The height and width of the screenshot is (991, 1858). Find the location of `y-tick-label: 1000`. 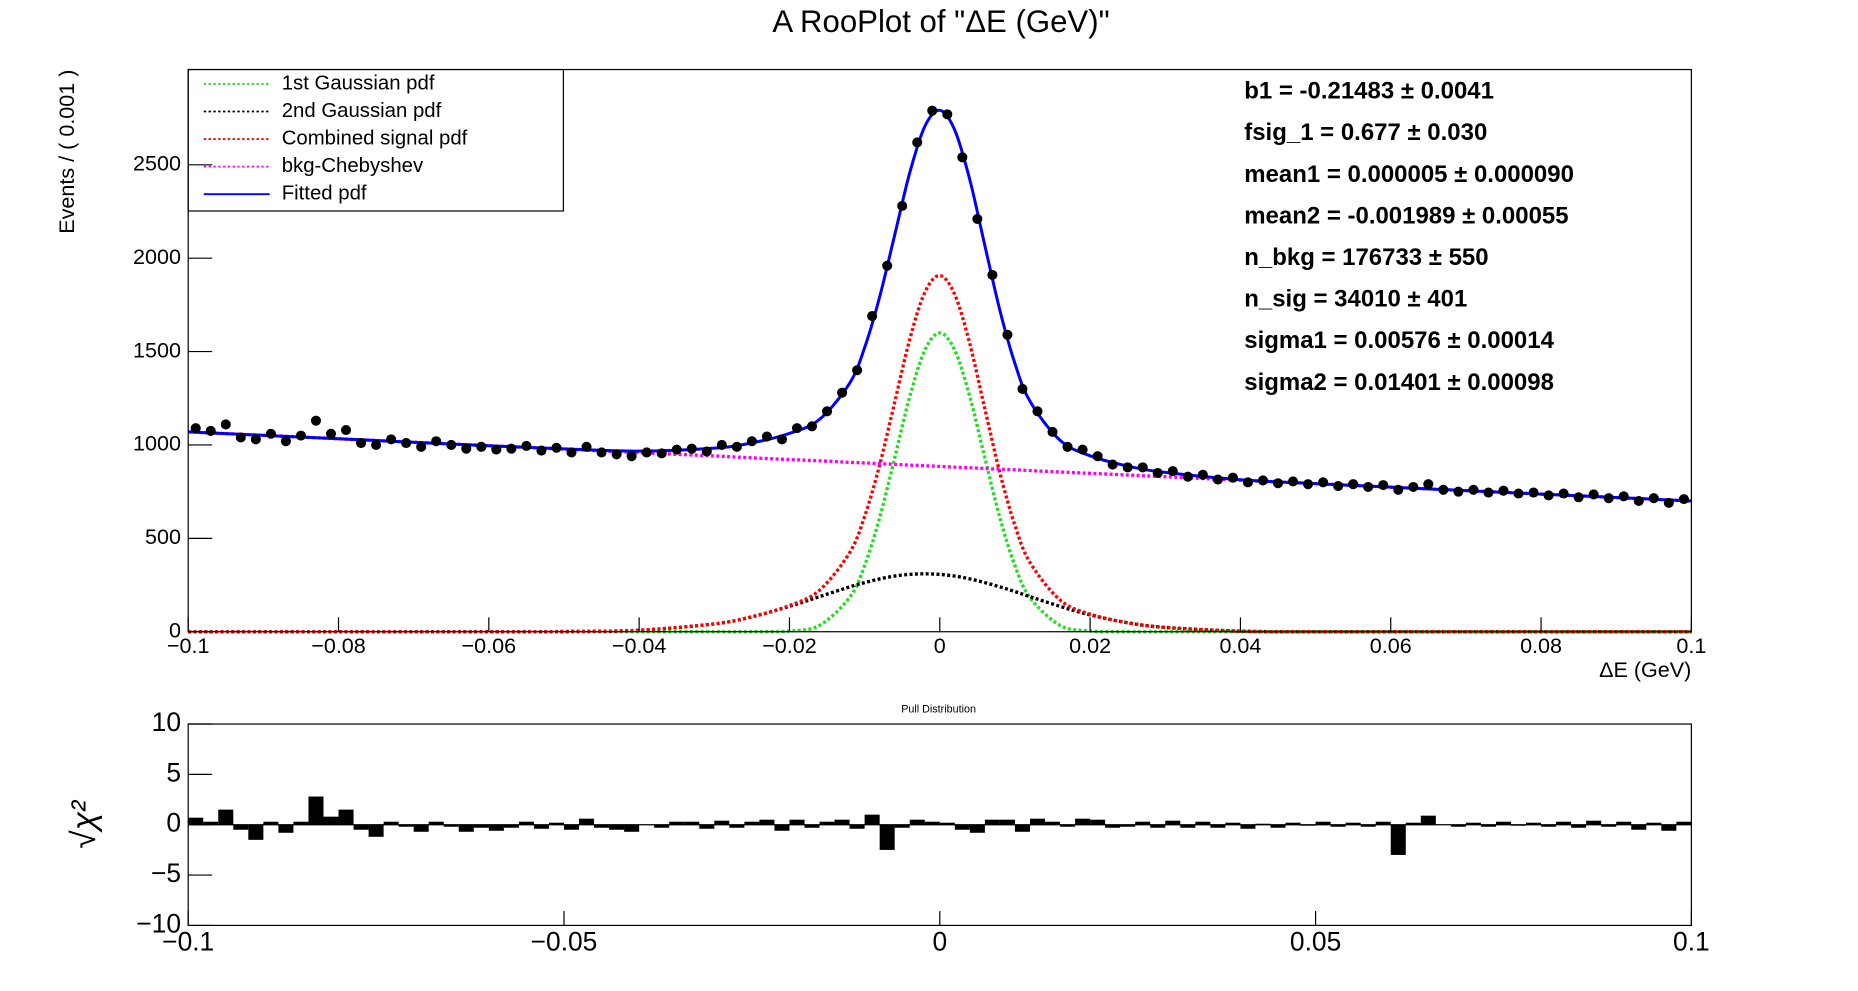

y-tick-label: 1000 is located at coordinates (157, 443).